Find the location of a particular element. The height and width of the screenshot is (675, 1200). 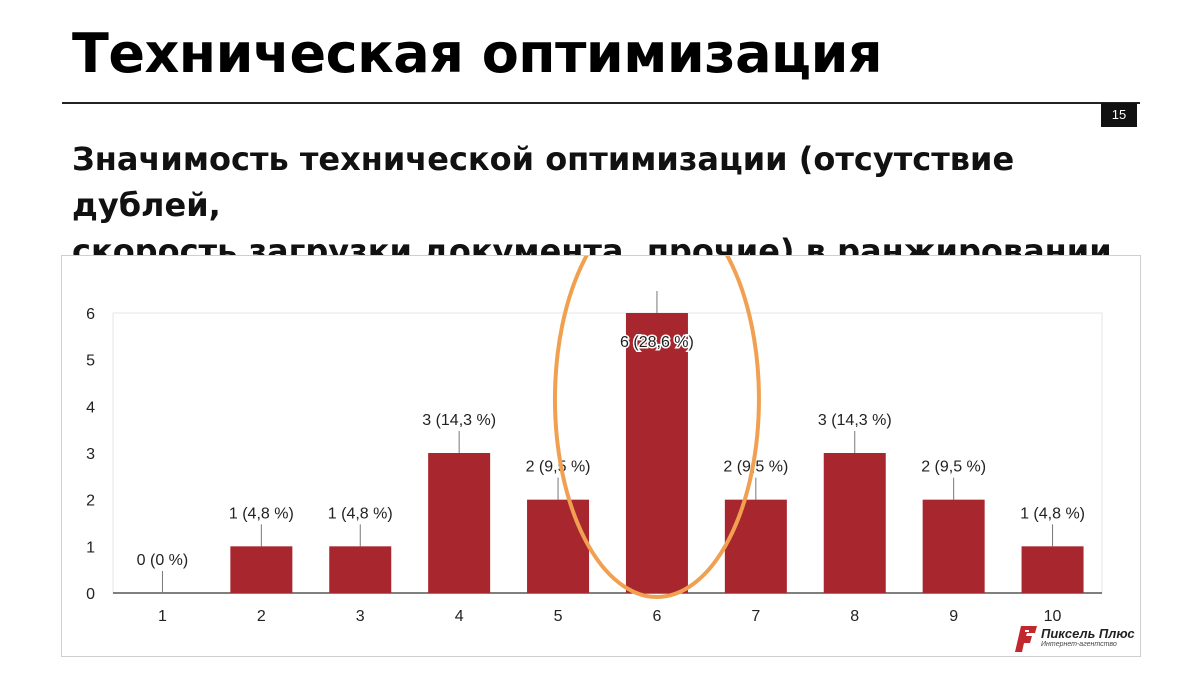

y-tick-label: 1 is located at coordinates (90, 547).